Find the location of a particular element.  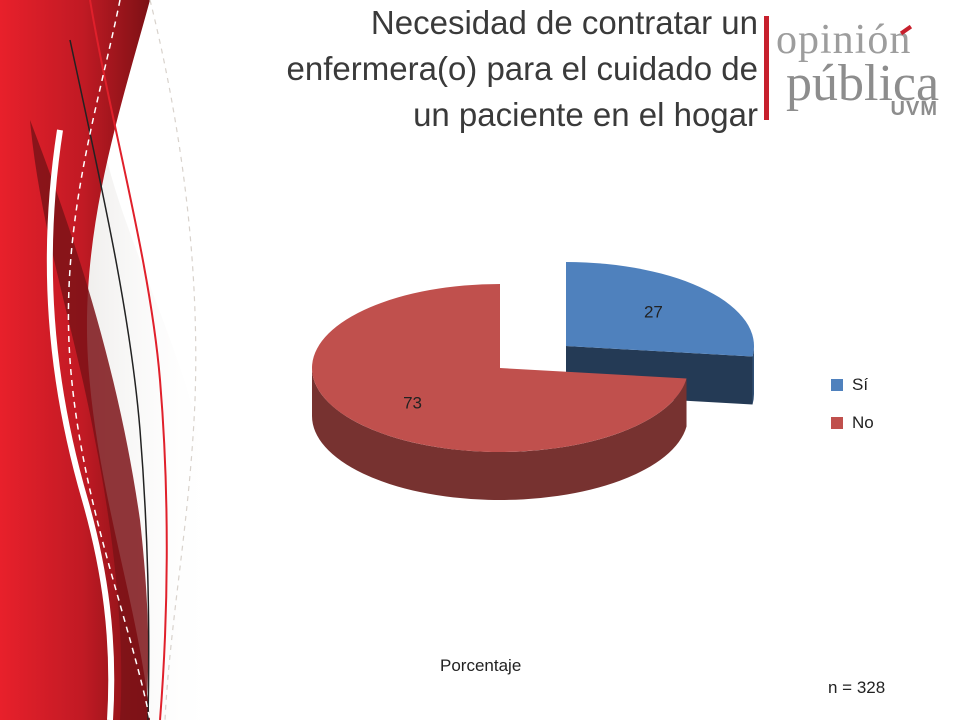

slice-top-si is located at coordinates (660, 309).